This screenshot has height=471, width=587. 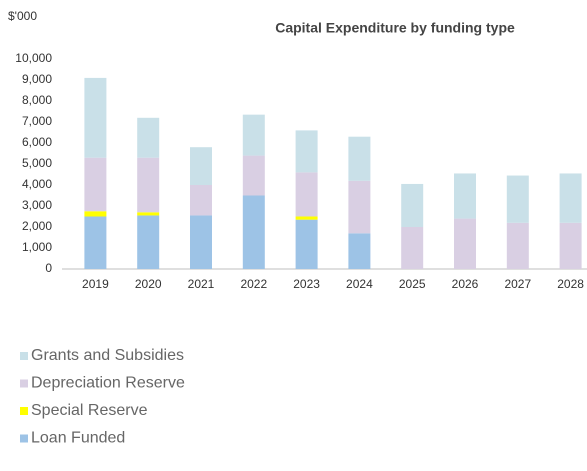 I want to click on x-tick-label: 2019, so click(x=95, y=284).